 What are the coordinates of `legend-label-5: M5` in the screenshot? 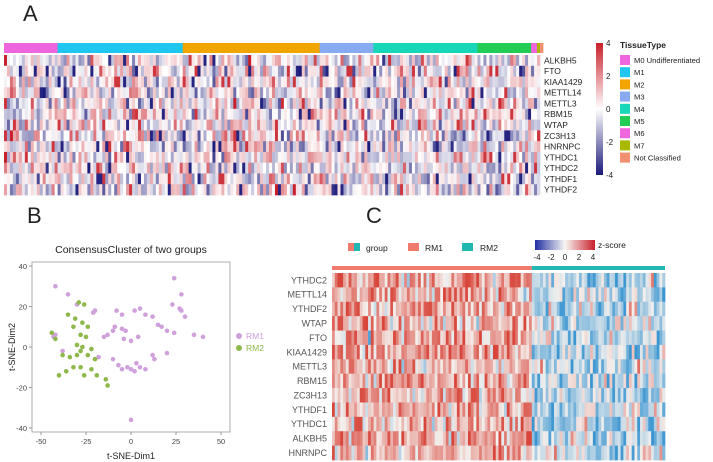 It's located at (639, 121).